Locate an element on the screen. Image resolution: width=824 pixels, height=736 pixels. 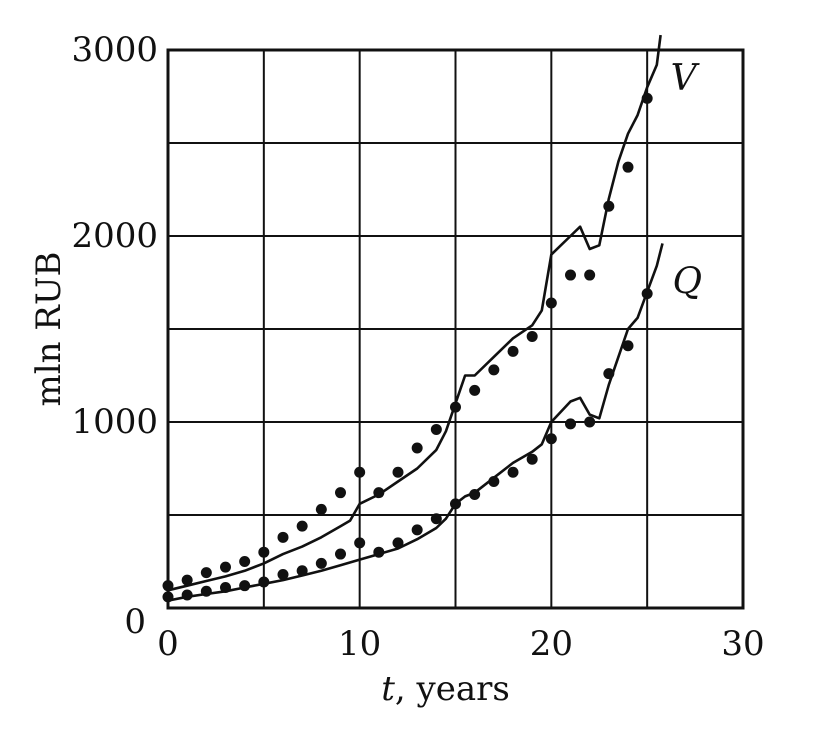
series-label-q: Q is located at coordinates (688, 281).